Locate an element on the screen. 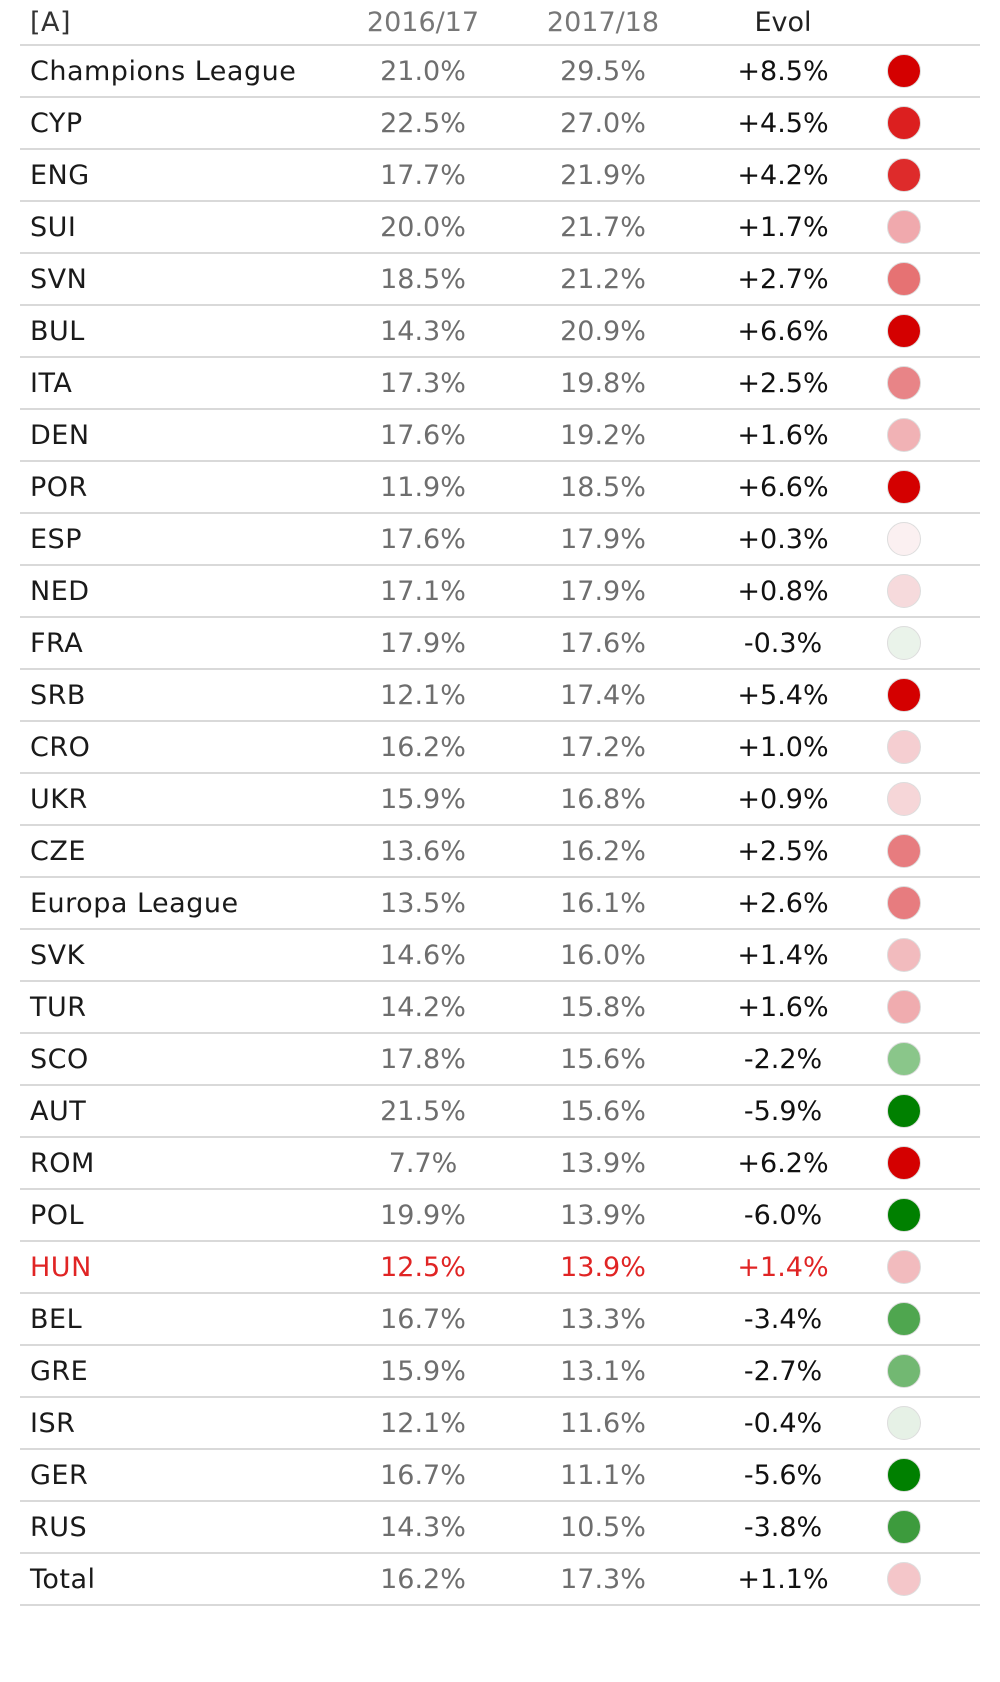 The height and width of the screenshot is (1682, 1000). table-header: [A] 2016/17 2017/18 Evol is located at coordinates (500, 23).